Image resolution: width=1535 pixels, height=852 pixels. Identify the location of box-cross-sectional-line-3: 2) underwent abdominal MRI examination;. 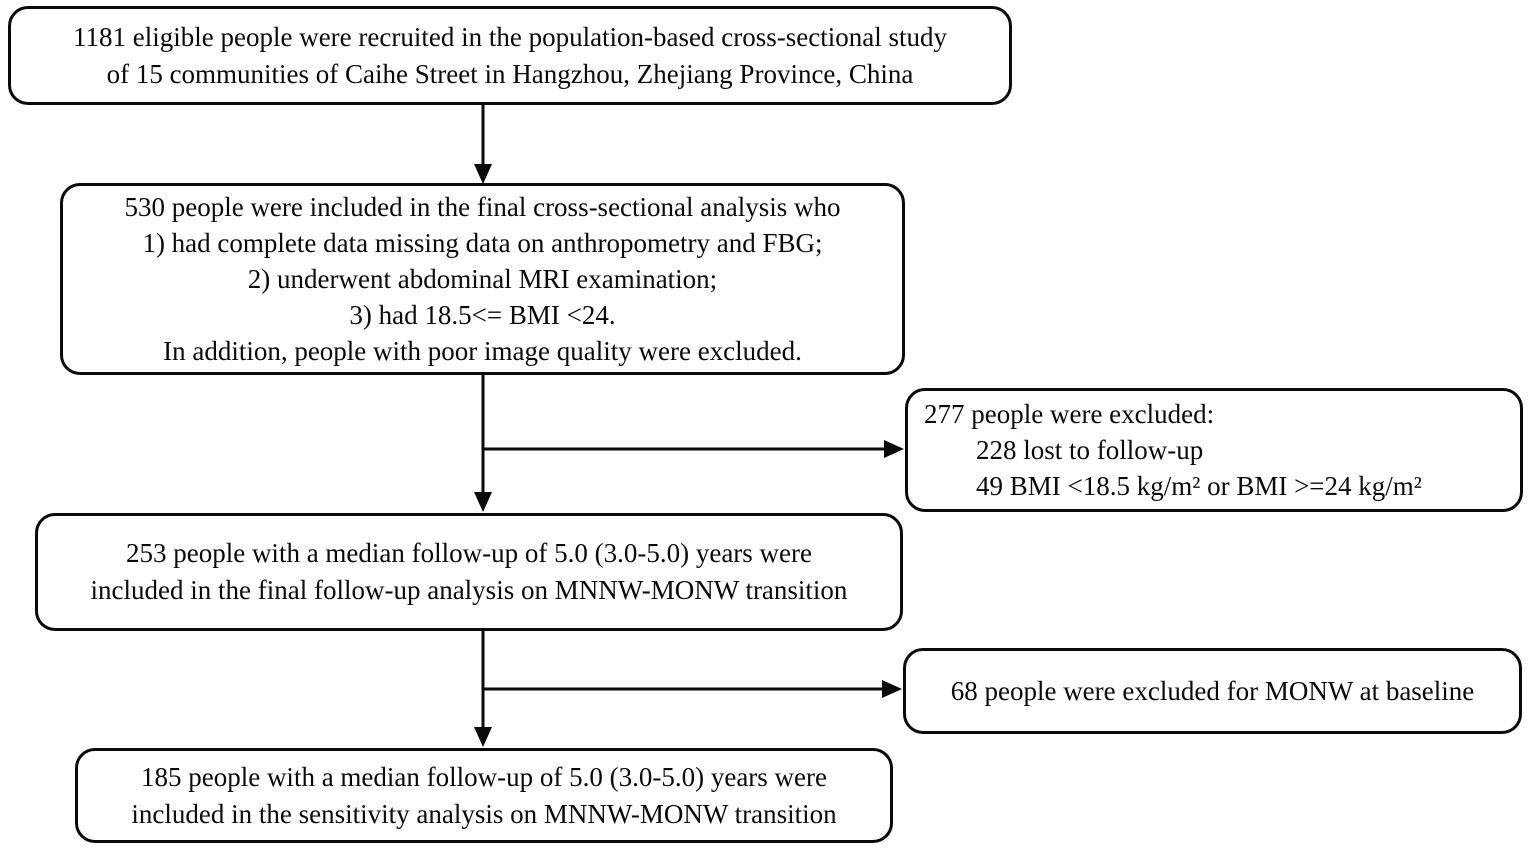
(482, 279).